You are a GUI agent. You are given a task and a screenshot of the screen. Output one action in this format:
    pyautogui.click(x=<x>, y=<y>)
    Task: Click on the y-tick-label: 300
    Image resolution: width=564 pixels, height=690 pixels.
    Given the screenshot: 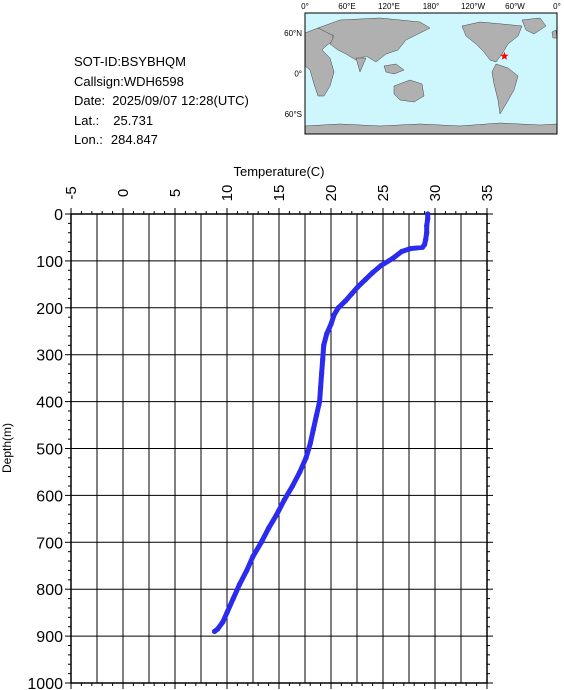 What is the action you would take?
    pyautogui.click(x=49, y=356)
    